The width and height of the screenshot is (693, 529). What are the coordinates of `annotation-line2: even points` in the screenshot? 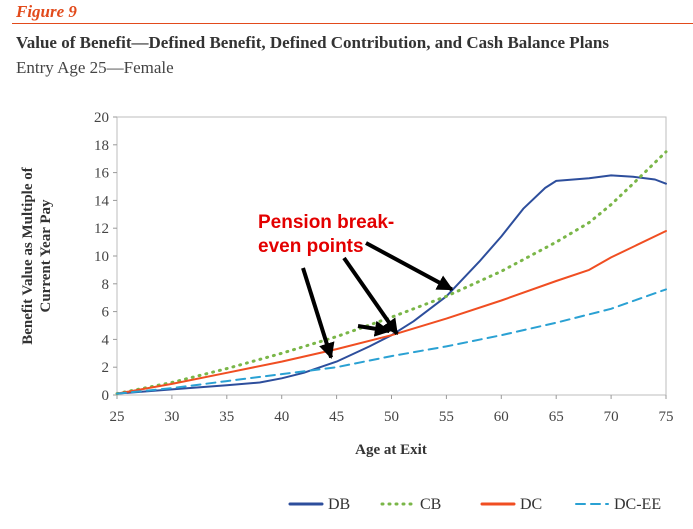 It's located at (311, 246).